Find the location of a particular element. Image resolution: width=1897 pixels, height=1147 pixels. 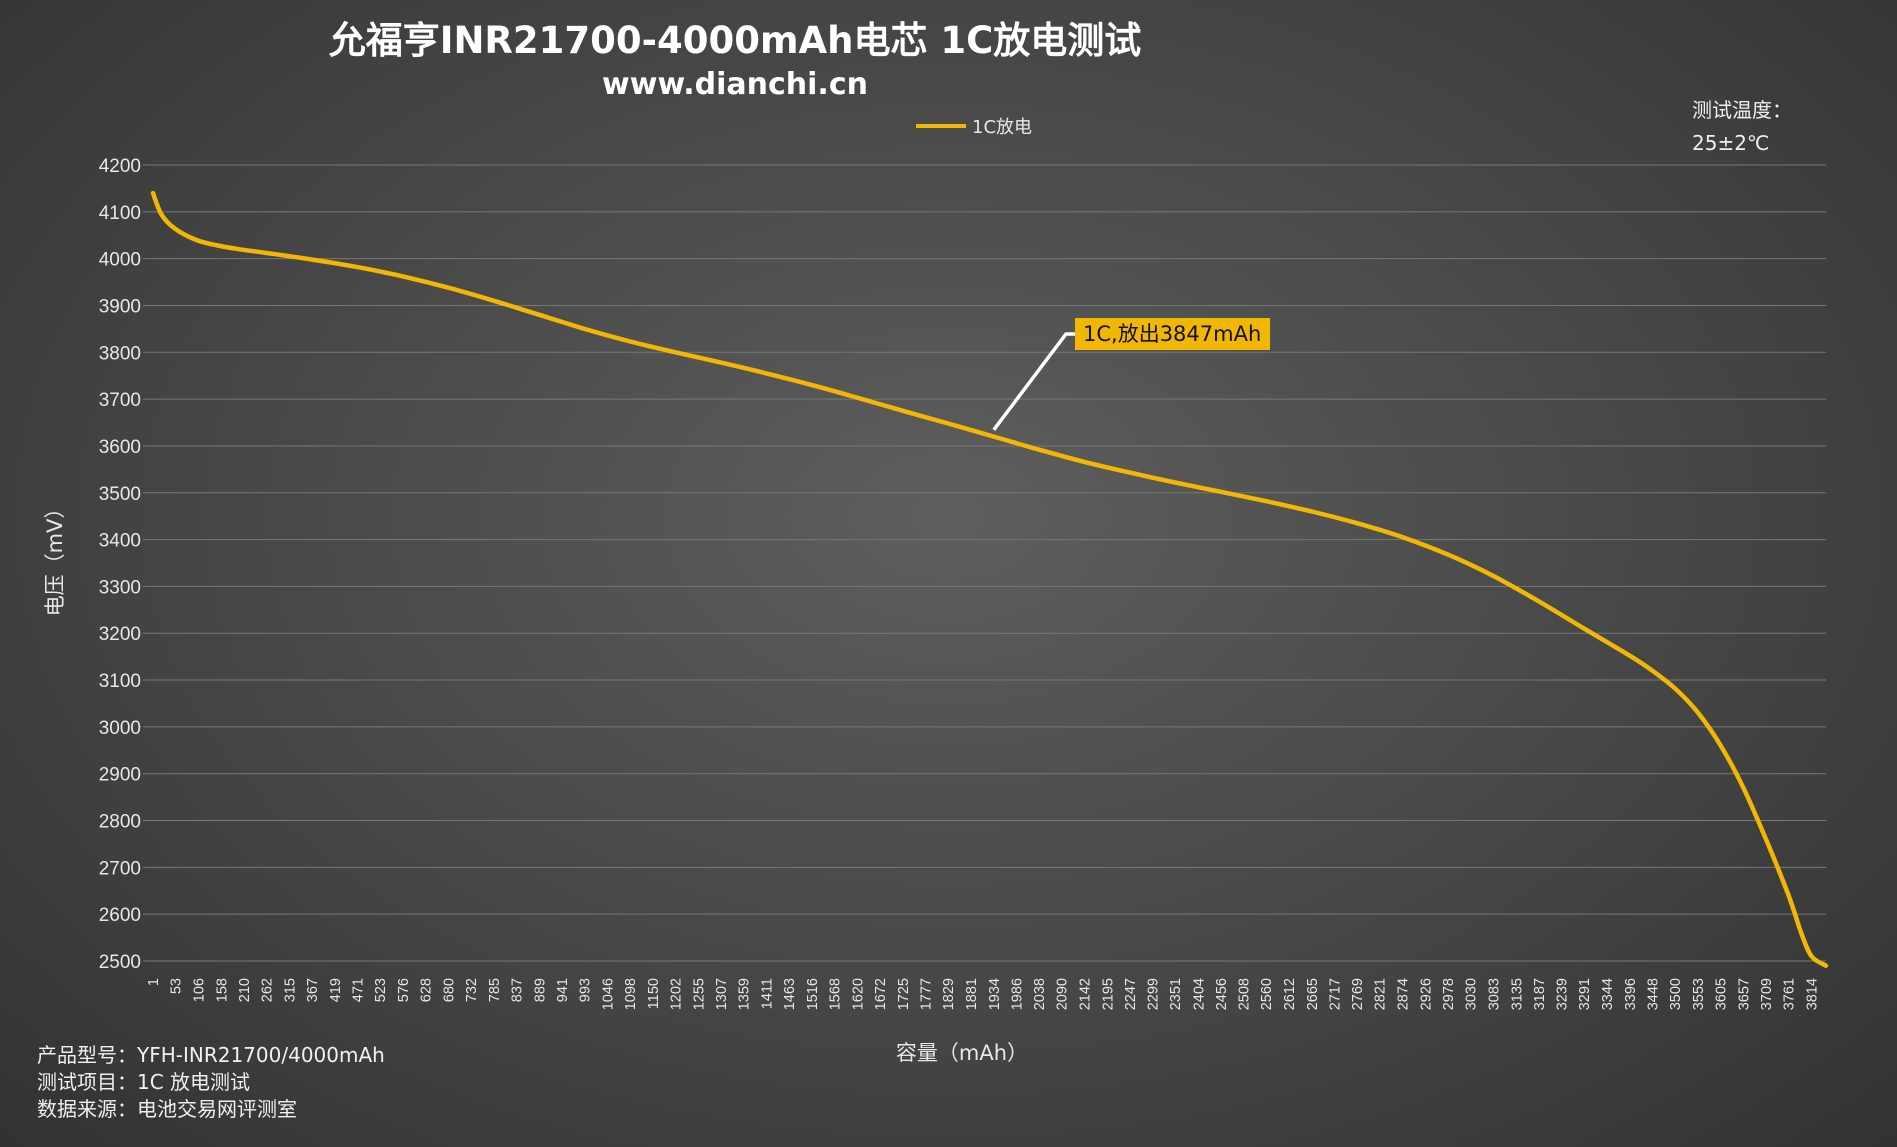

x-tick-label: 1829 is located at coordinates (949, 994).